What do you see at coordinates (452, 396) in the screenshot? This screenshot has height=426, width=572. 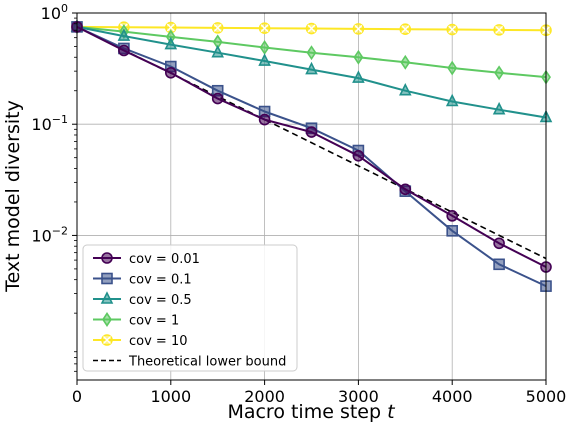 I see `x-tick-label: 4000` at bounding box center [452, 396].